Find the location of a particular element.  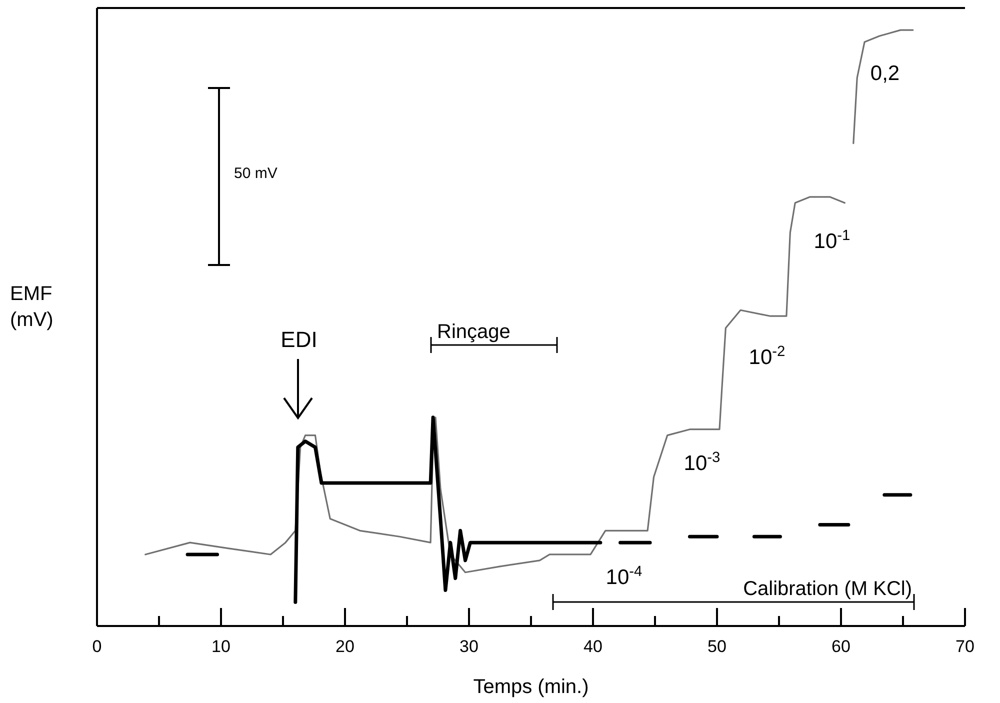

x-tick-label: 10 is located at coordinates (221, 646).